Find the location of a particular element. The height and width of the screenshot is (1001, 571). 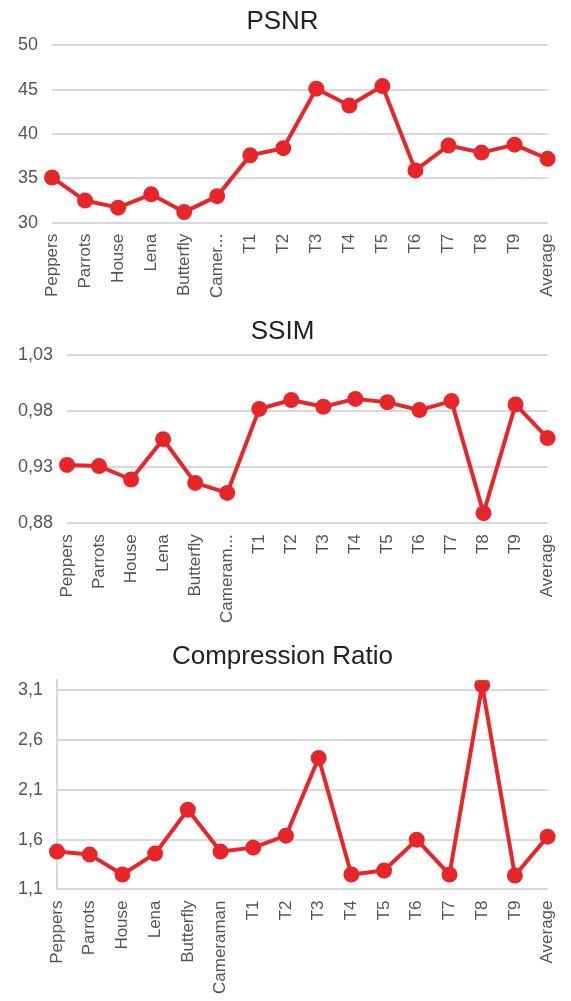

y-tick-label: 30 is located at coordinates (28, 221).